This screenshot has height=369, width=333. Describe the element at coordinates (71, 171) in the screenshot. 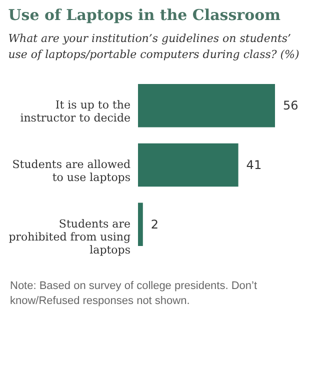

I see `y-tick-label: Students are allowed to use laptops` at that location.